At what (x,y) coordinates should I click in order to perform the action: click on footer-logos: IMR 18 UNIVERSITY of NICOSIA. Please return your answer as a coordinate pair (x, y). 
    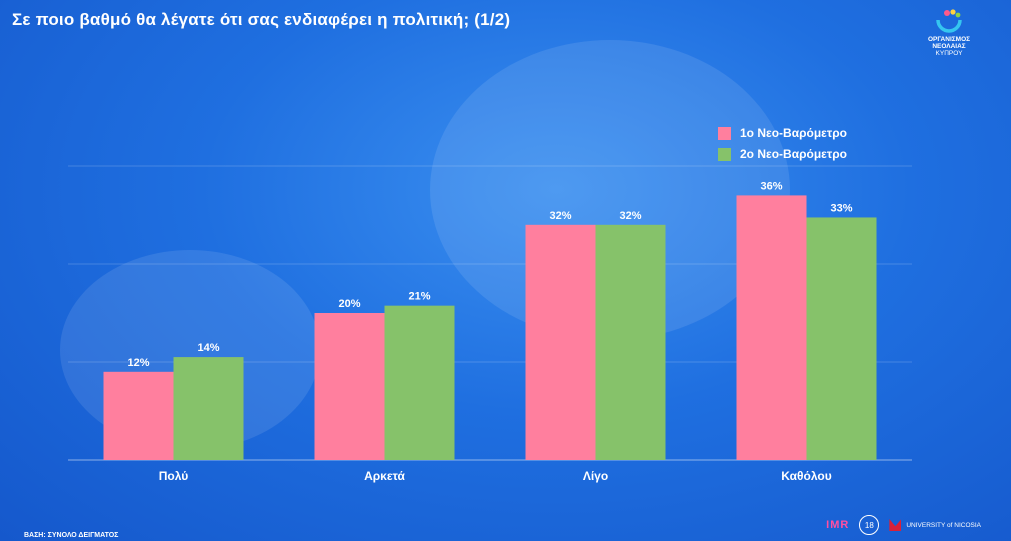
    Looking at the image, I should click on (903, 525).